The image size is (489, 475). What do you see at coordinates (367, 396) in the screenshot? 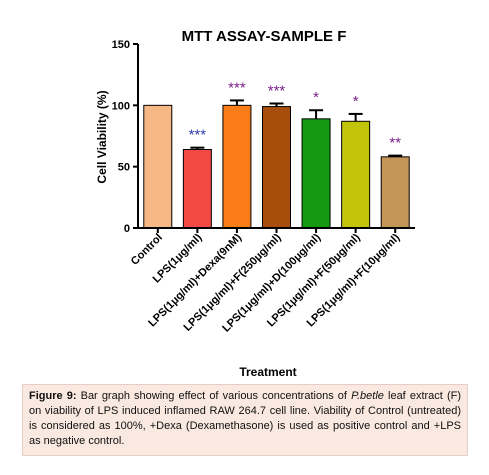
I see `caption-species: P.betle` at bounding box center [367, 396].